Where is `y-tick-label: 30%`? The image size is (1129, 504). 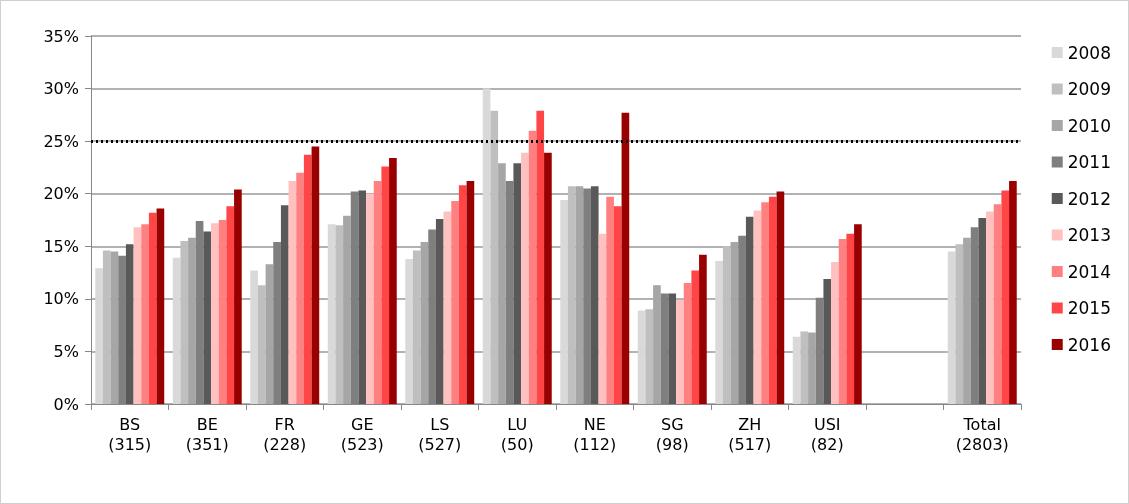 y-tick-label: 30% is located at coordinates (61, 89).